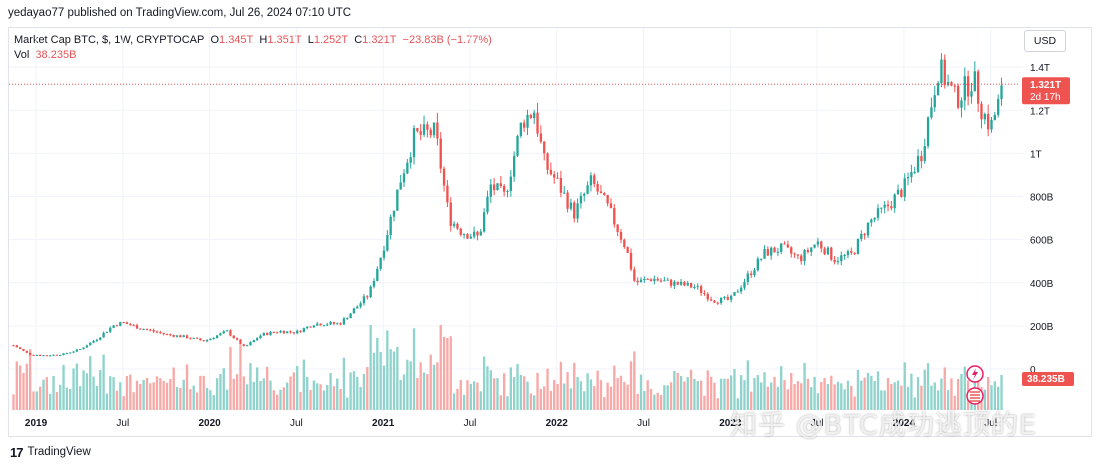 This screenshot has width=1100, height=467. What do you see at coordinates (1042, 284) in the screenshot?
I see `y-tick-label: 400B` at bounding box center [1042, 284].